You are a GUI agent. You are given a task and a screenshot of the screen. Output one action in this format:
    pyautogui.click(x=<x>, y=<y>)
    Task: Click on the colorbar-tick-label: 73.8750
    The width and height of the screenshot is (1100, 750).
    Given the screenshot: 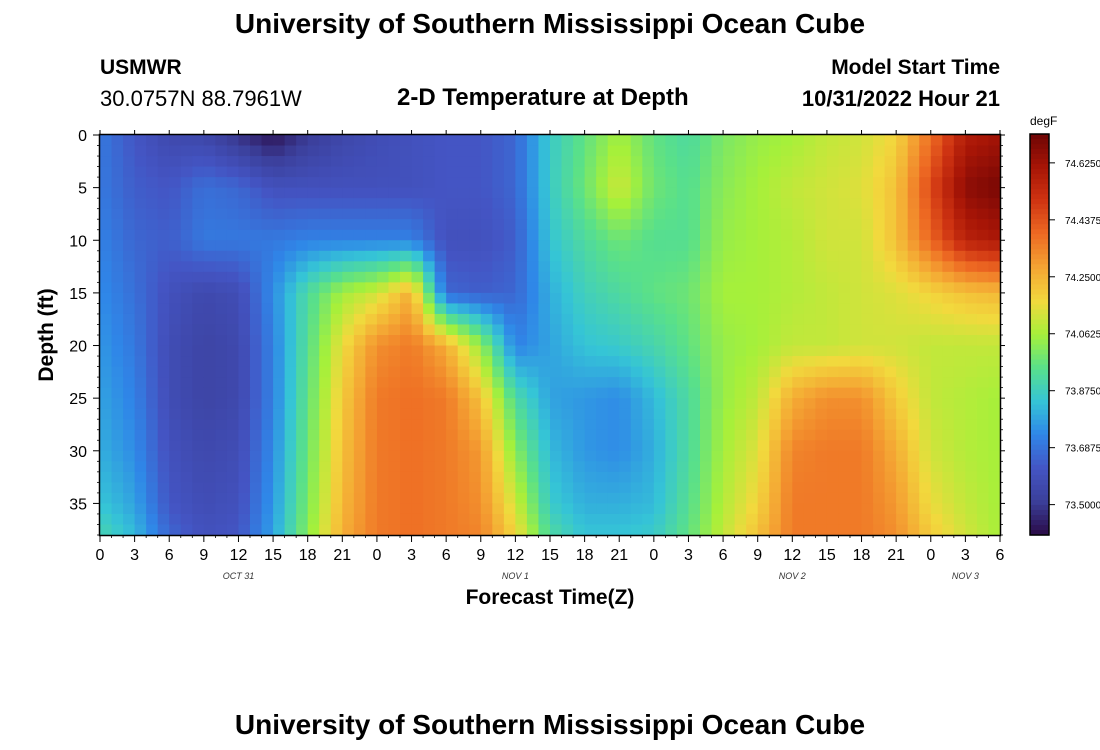 What is the action you would take?
    pyautogui.click(x=1082, y=392)
    